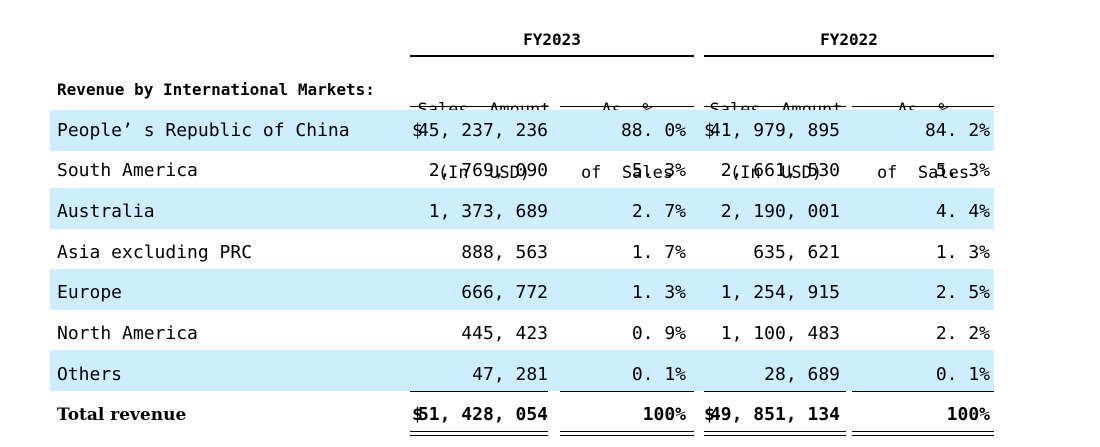  Describe the element at coordinates (482, 414) in the screenshot. I see `total-fy2023-amount: 51, 428, 054` at that location.